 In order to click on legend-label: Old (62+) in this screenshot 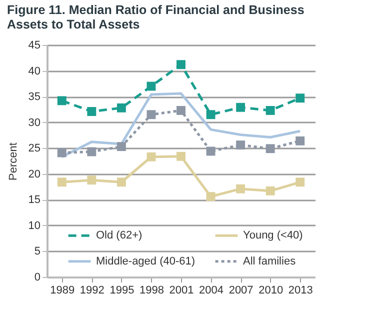, I will do `click(119, 236)`.